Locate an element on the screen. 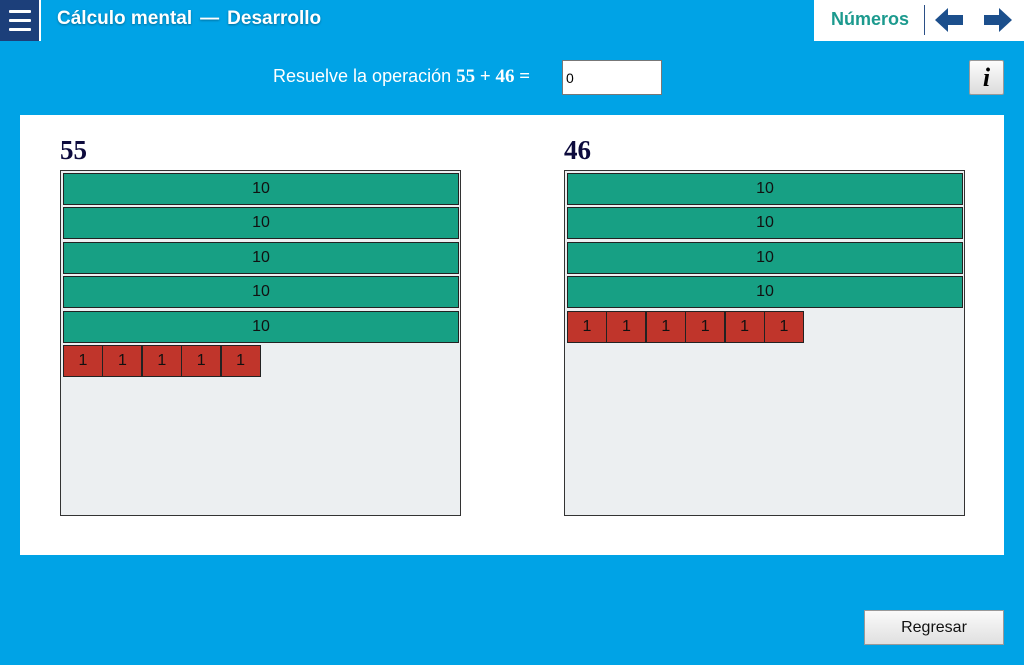 The image size is (1024, 665). arrow-right-icon is located at coordinates (998, 20).